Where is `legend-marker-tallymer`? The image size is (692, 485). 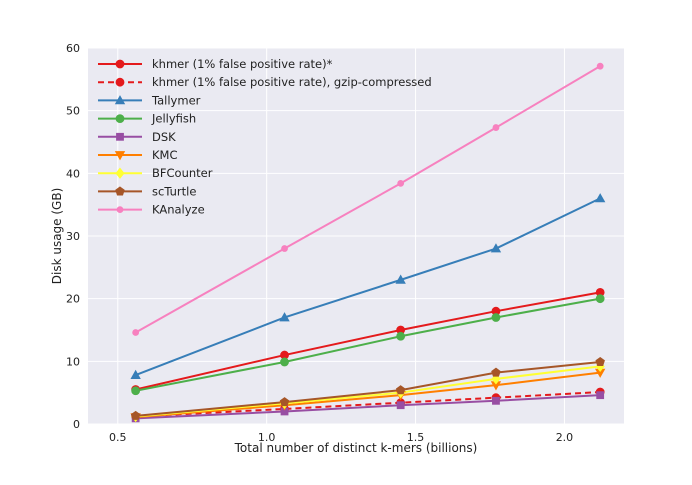
legend-marker-tallymer is located at coordinates (120, 100).